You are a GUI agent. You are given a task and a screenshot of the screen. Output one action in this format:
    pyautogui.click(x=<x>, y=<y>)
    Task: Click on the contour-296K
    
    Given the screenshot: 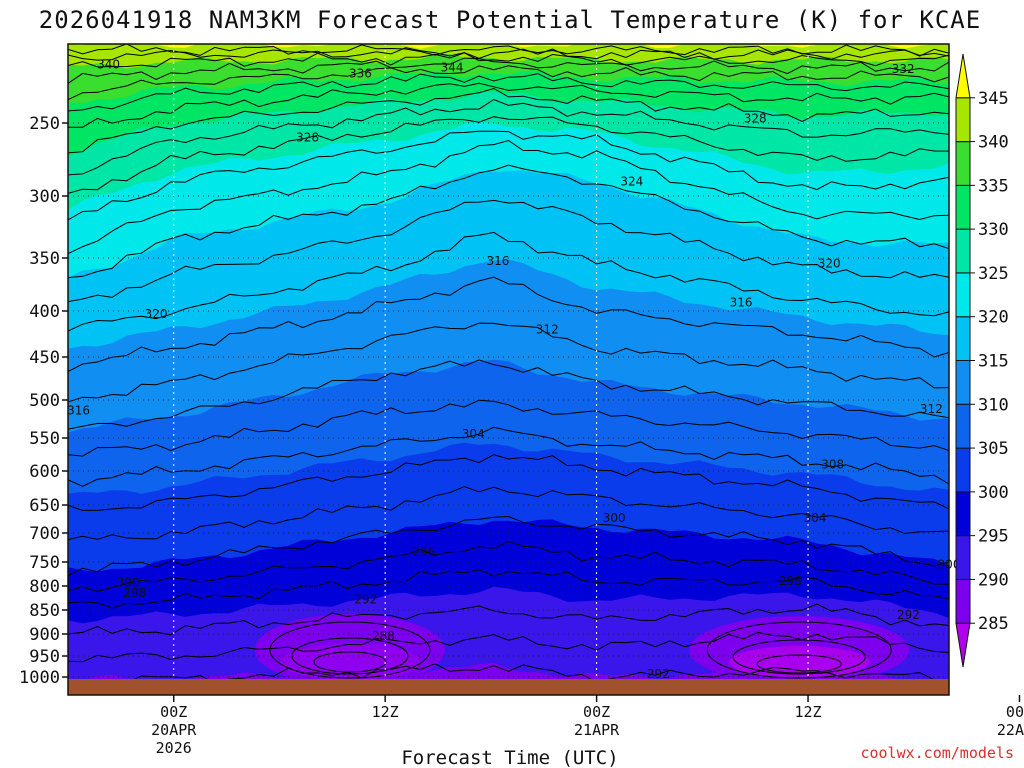 What is the action you would take?
    pyautogui.click(x=508, y=589)
    